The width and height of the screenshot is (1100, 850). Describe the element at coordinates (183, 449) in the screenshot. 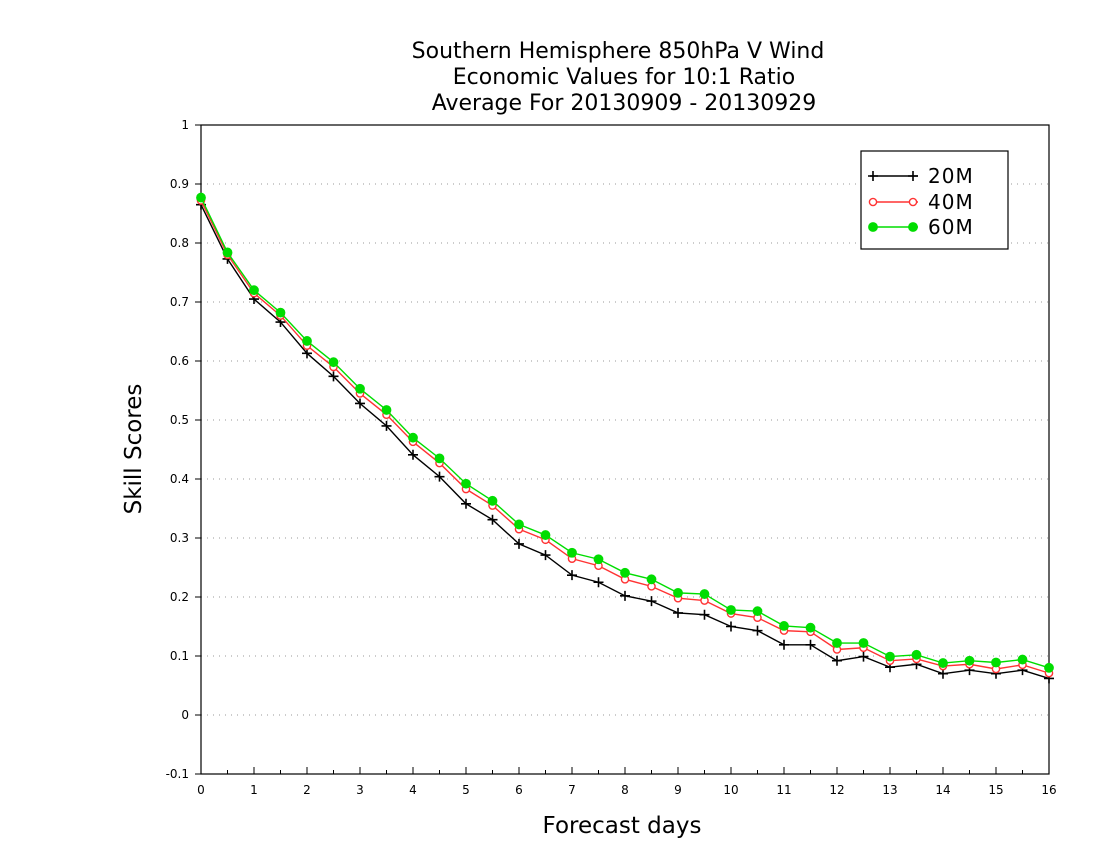

I see `y-axis-ticks: -0.1 0 0.1 0.2 0.3 0.4 0.5 0.6 0.7 0.8 0.9 1` at that location.